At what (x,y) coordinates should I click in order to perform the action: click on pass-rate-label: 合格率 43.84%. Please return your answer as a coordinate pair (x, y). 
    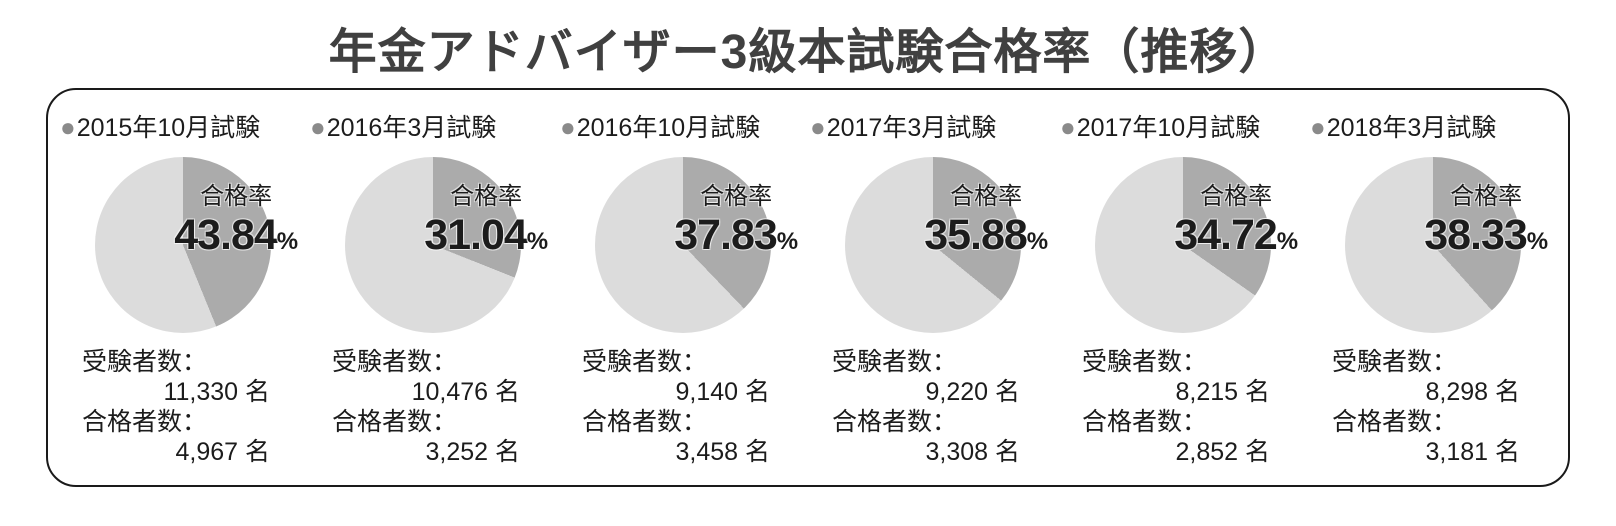
    Looking at the image, I should click on (236, 221).